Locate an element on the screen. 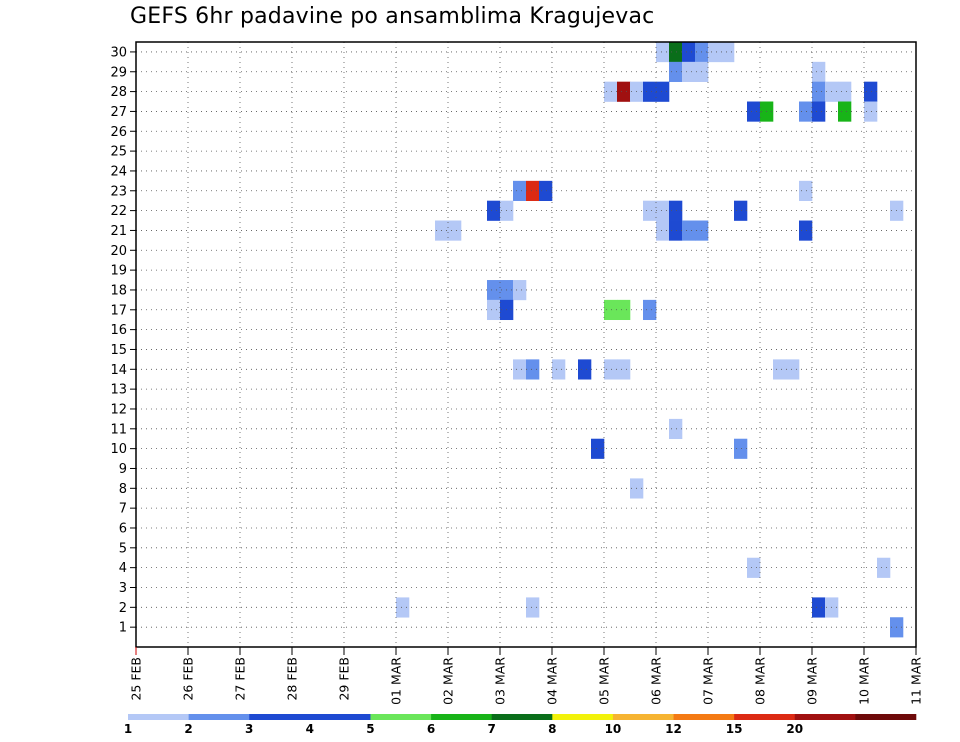  x-tick-label: 02 MAR is located at coordinates (448, 681).